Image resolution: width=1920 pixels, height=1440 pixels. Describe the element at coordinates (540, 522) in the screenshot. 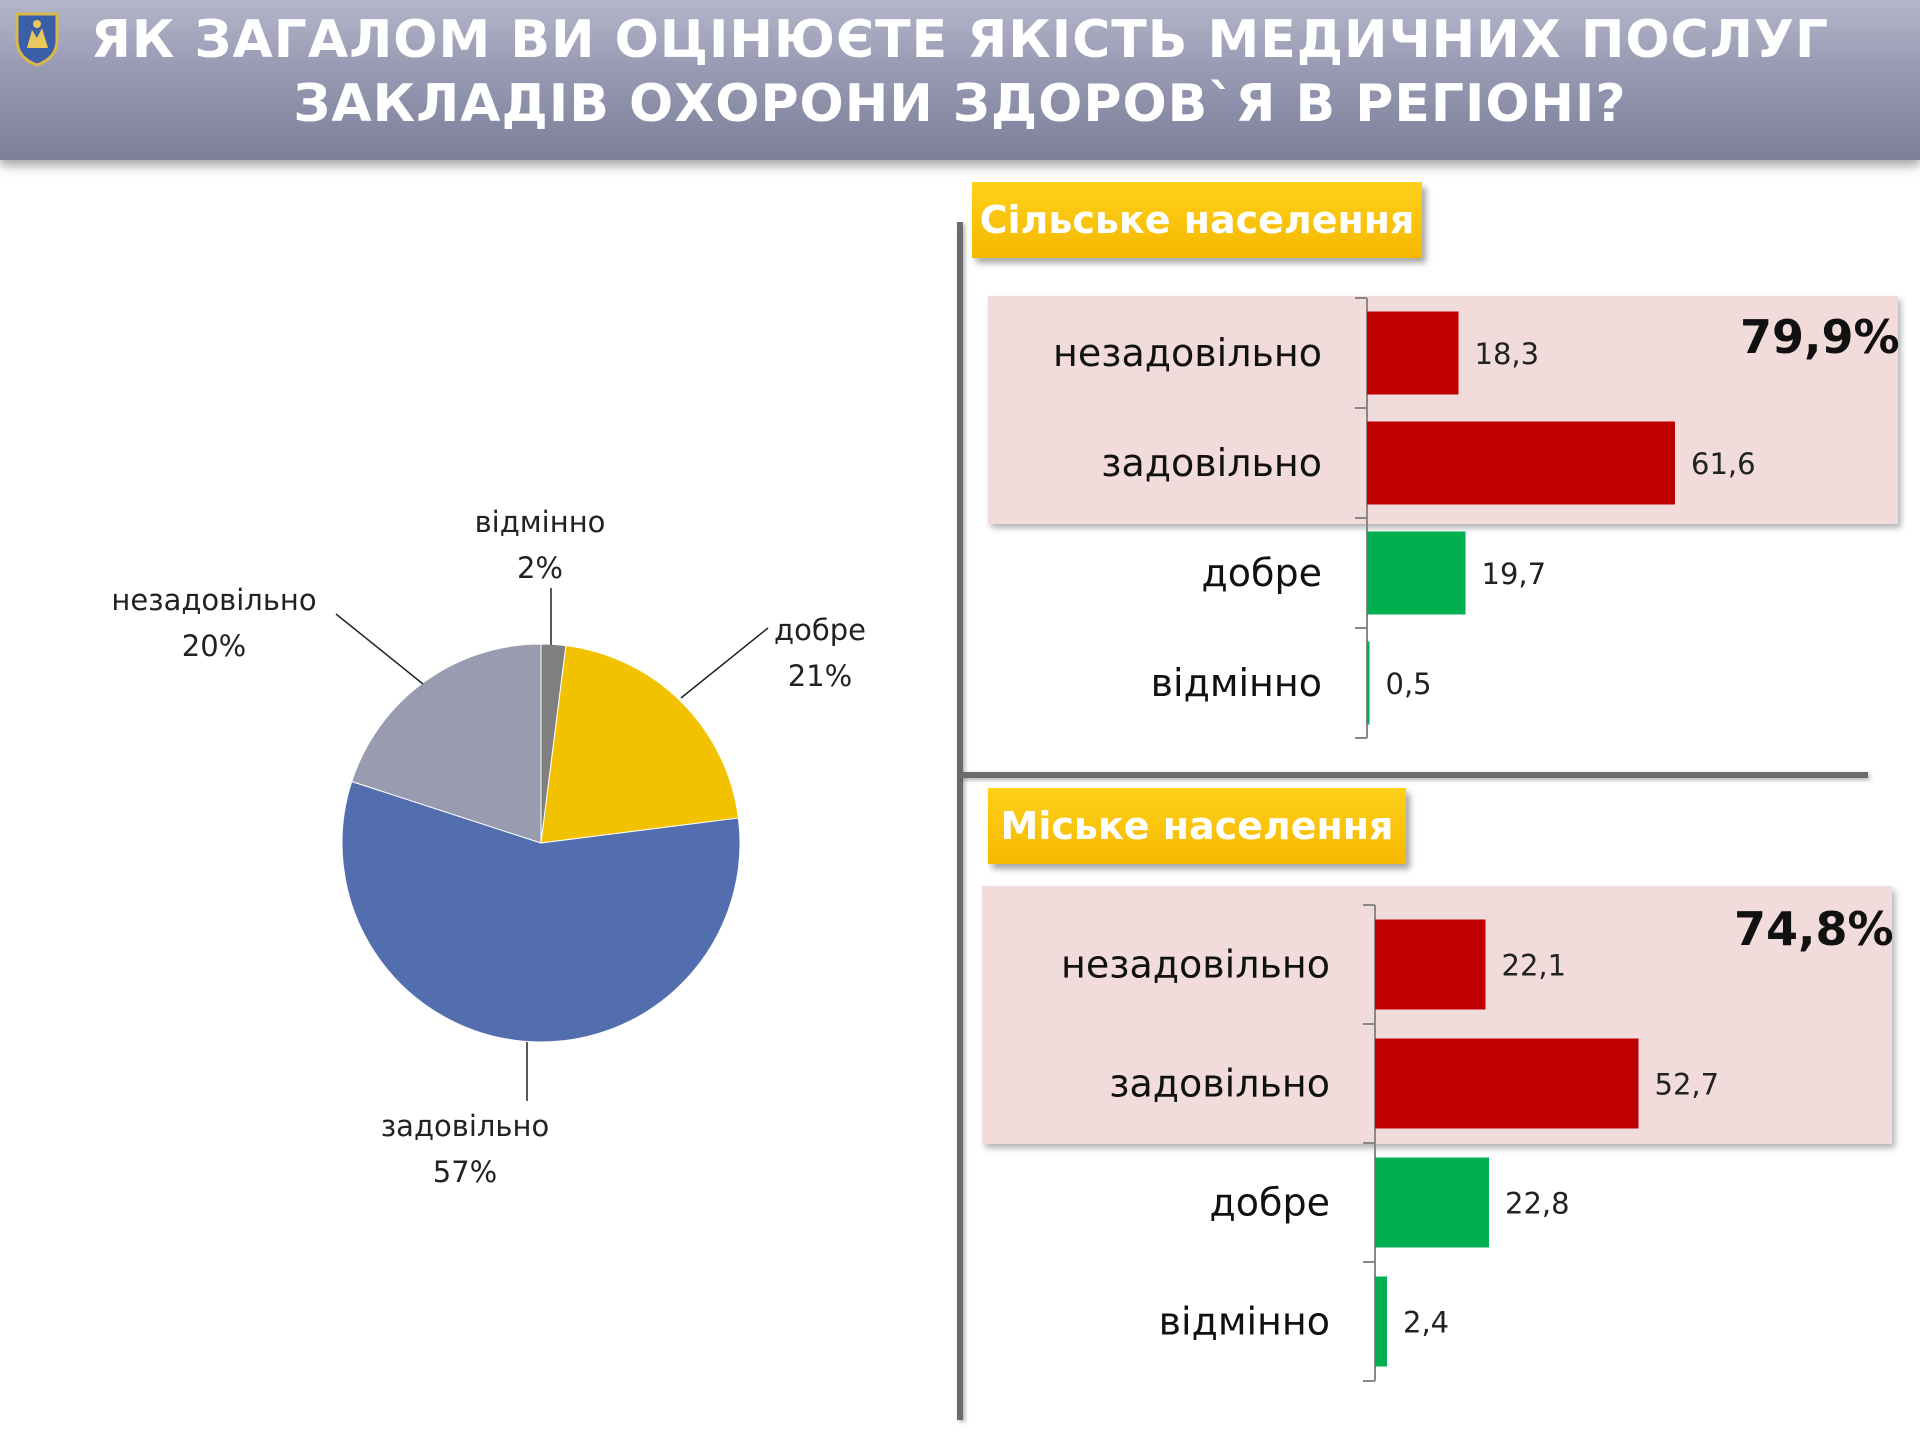

I see `pie-slice-name: відмінно` at that location.